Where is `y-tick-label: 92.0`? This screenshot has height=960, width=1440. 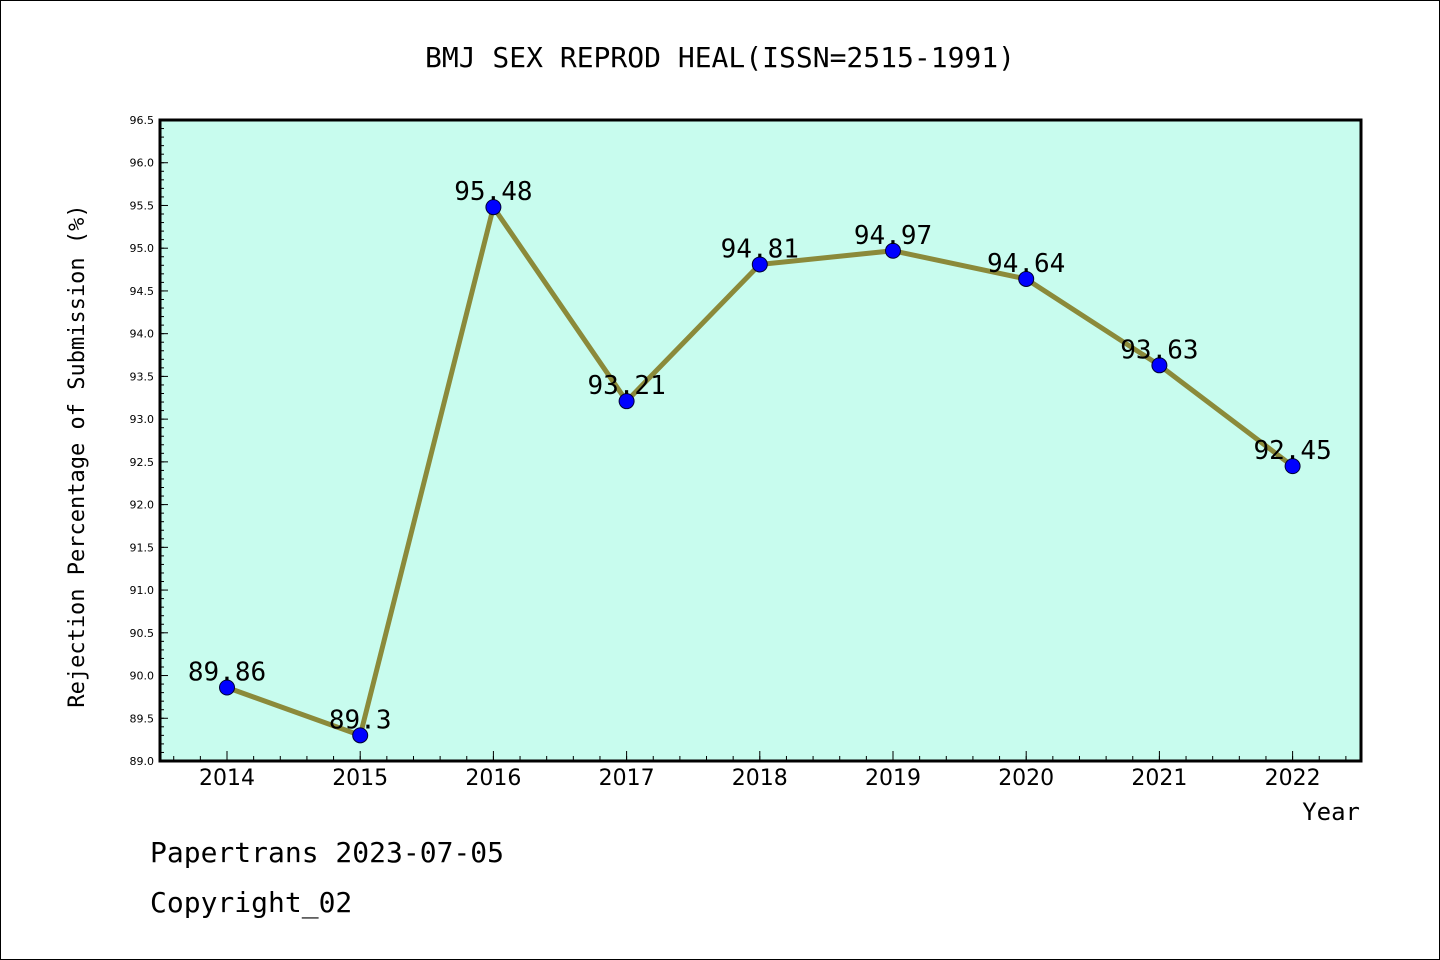 y-tick-label: 92.0 is located at coordinates (142, 505).